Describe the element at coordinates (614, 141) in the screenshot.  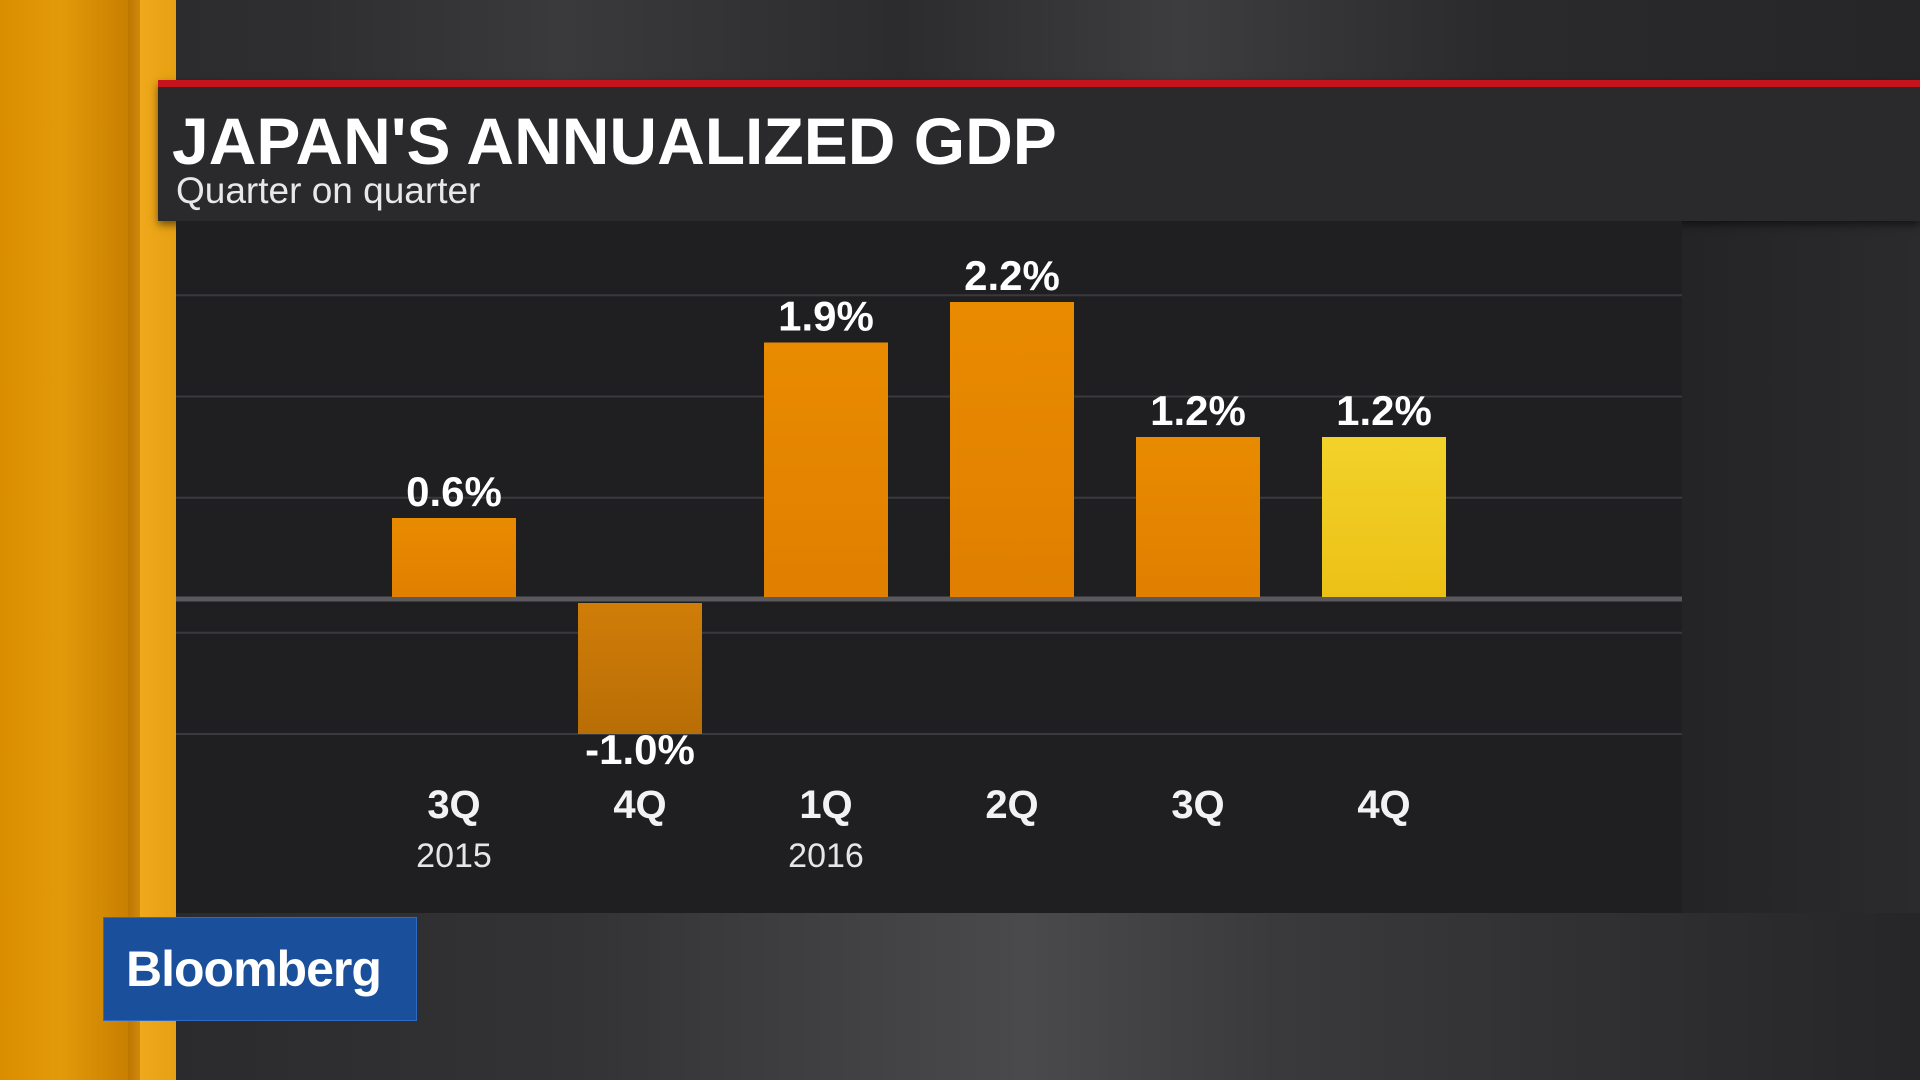
I see `chart-title: JAPAN'S ANNUALIZED GDP` at that location.